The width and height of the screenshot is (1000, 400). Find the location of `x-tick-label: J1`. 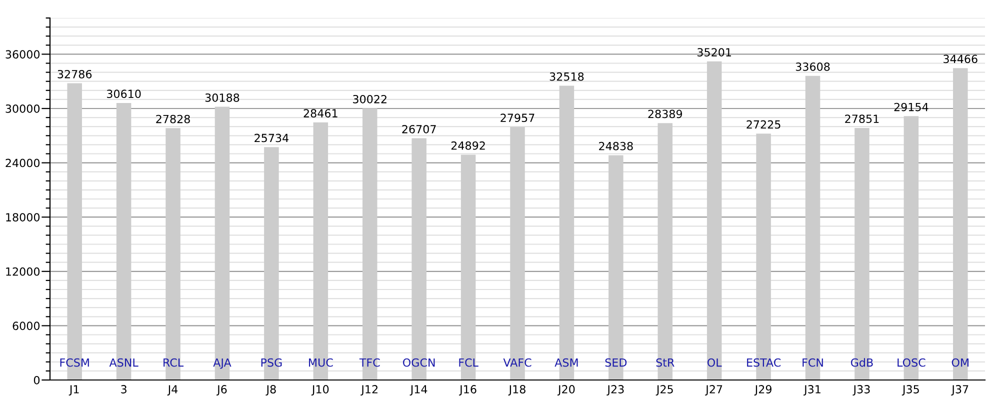

x-tick-label: J1 is located at coordinates (73, 390).